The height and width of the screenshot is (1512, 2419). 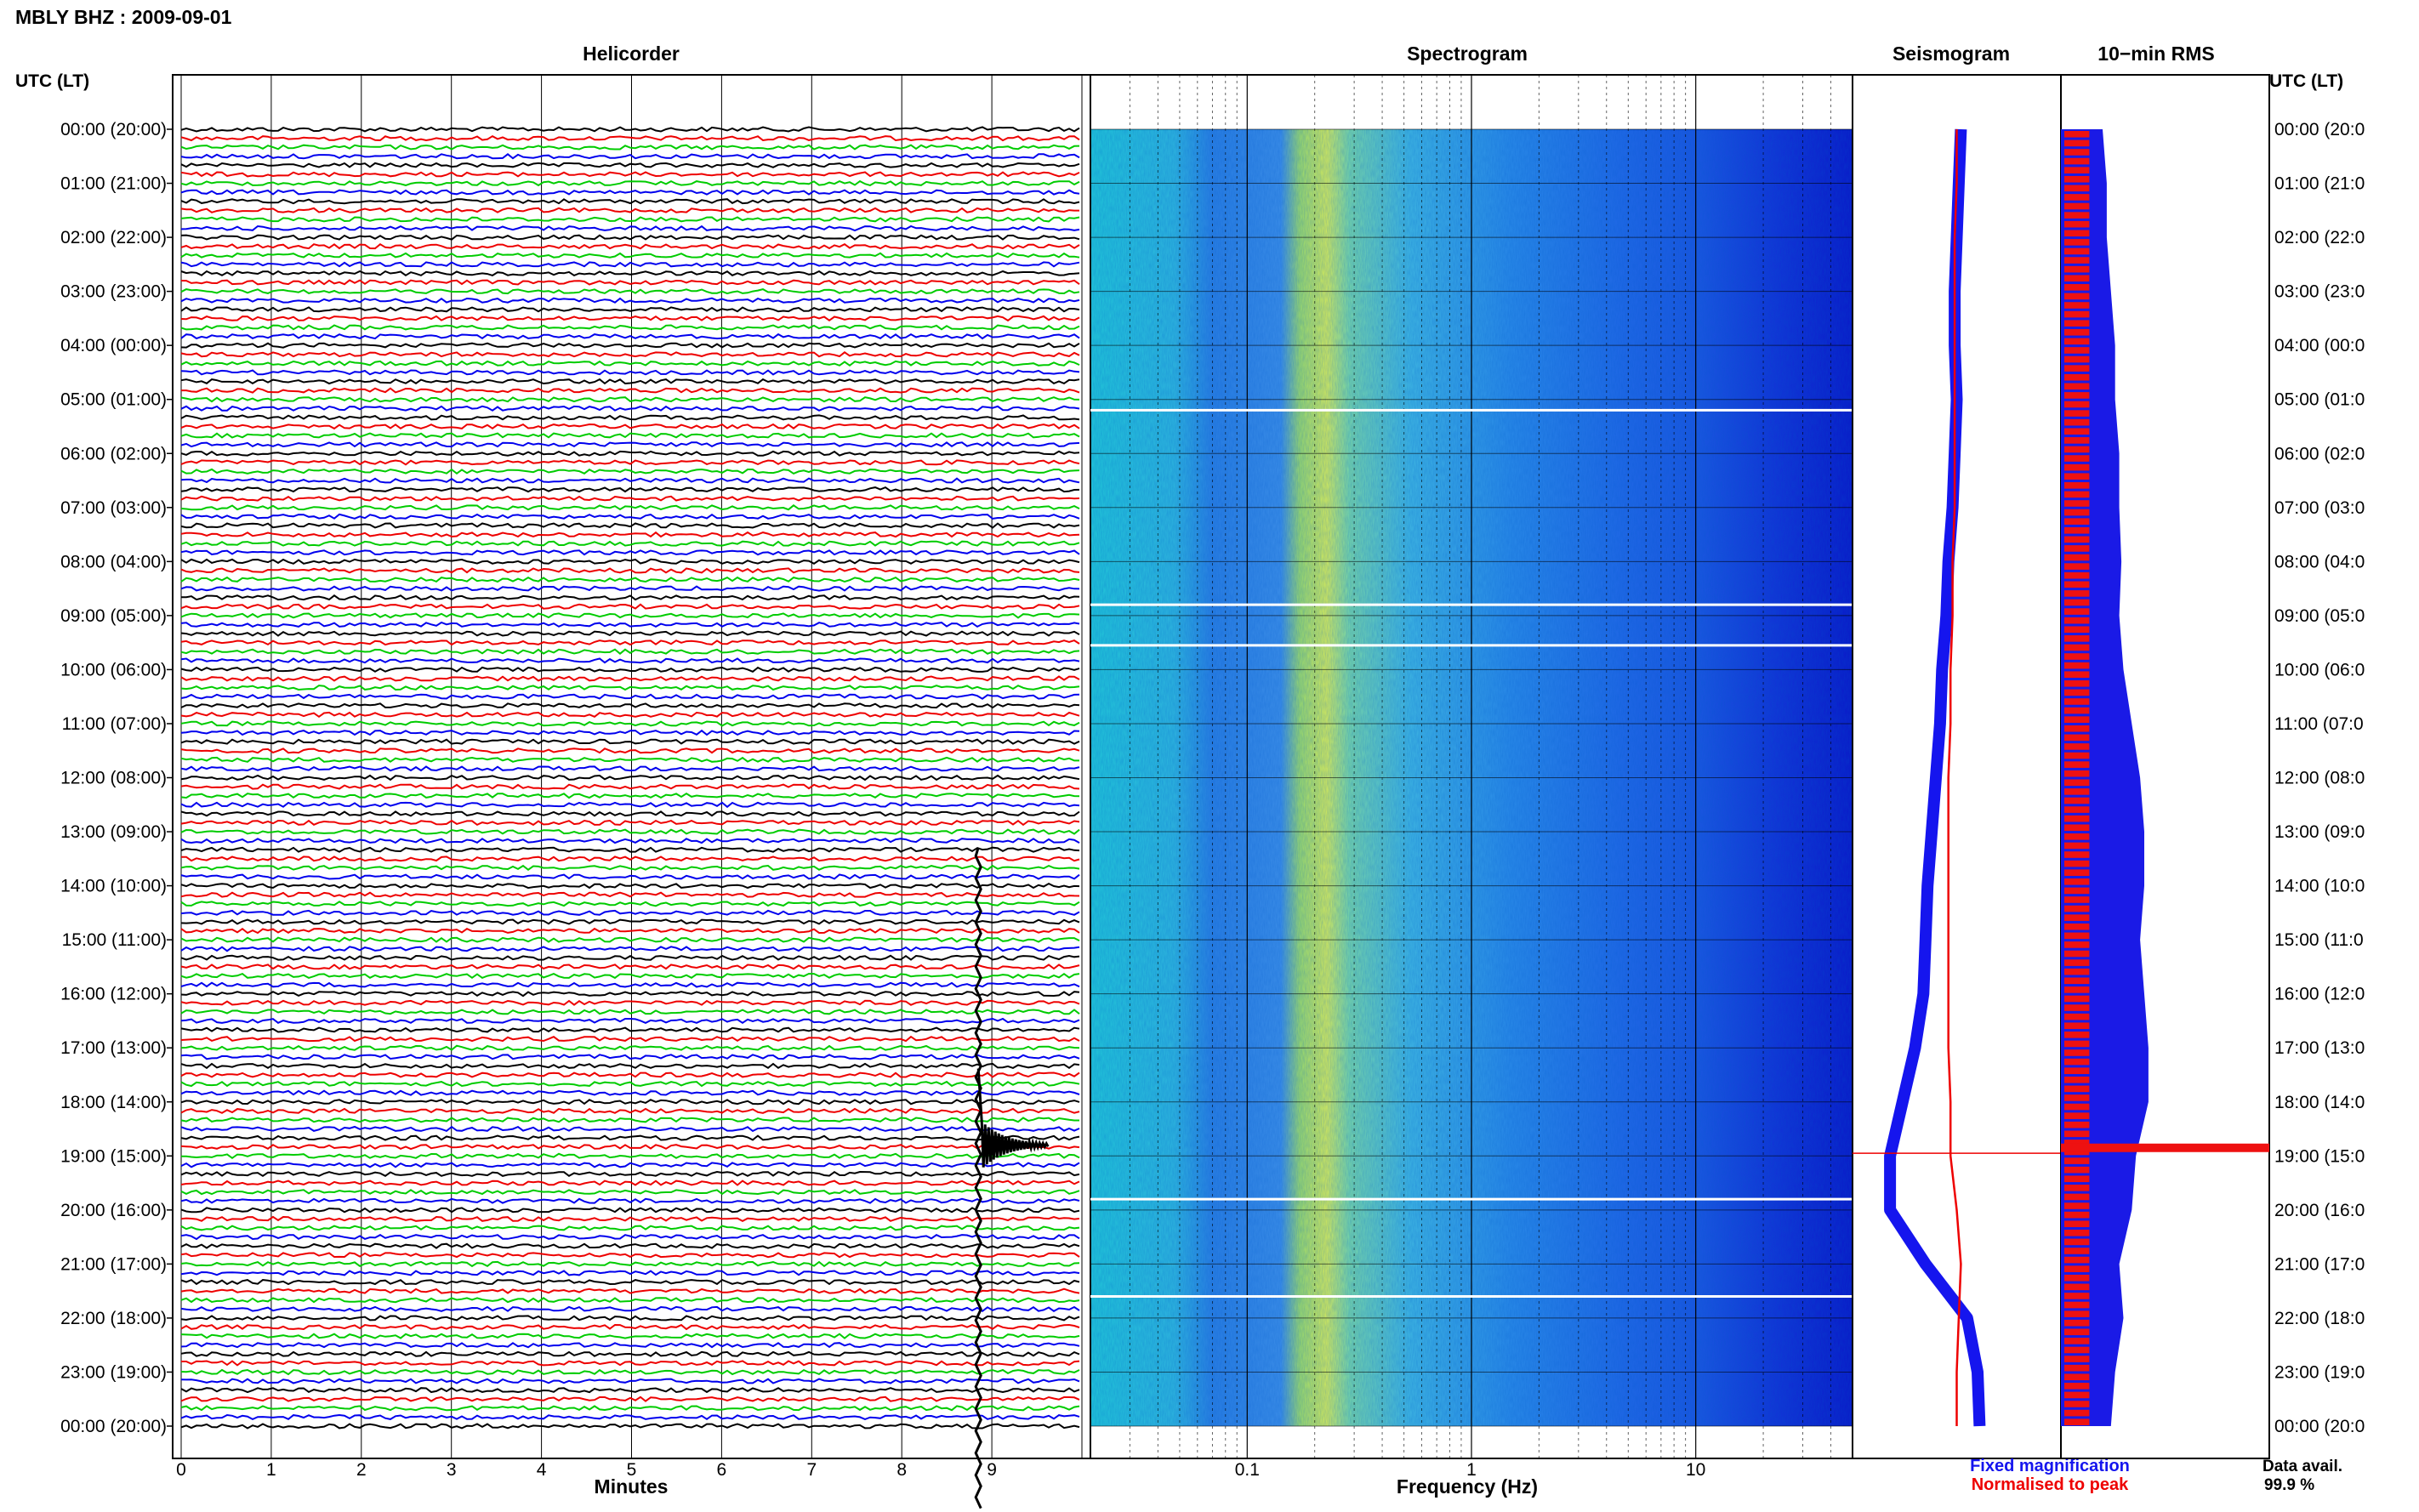 What do you see at coordinates (113, 994) in the screenshot?
I see `time-label-left: 16:00 (12:00)` at bounding box center [113, 994].